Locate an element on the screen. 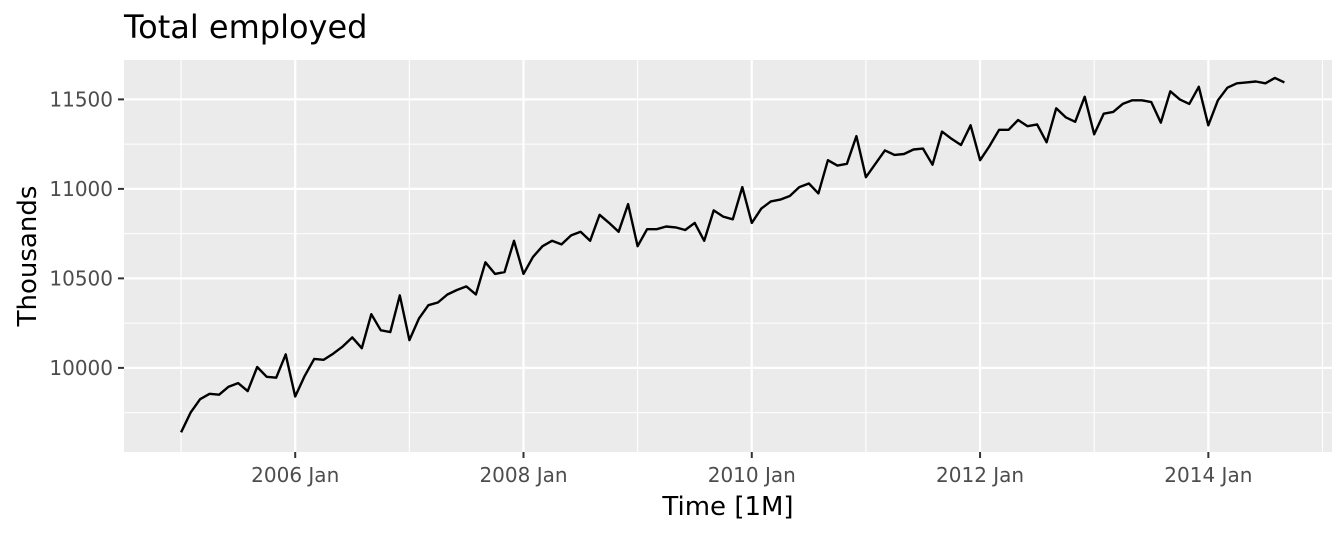  x-tick-label: 2010 Jan is located at coordinates (752, 475).